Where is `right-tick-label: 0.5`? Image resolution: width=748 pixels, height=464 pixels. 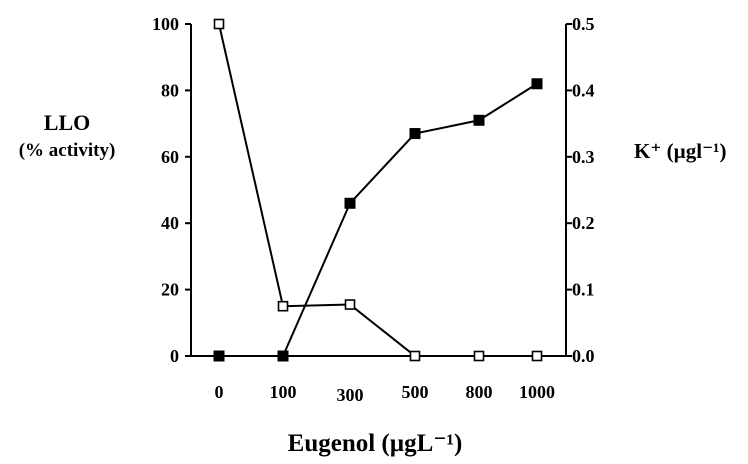
right-tick-label: 0.5 is located at coordinates (583, 24).